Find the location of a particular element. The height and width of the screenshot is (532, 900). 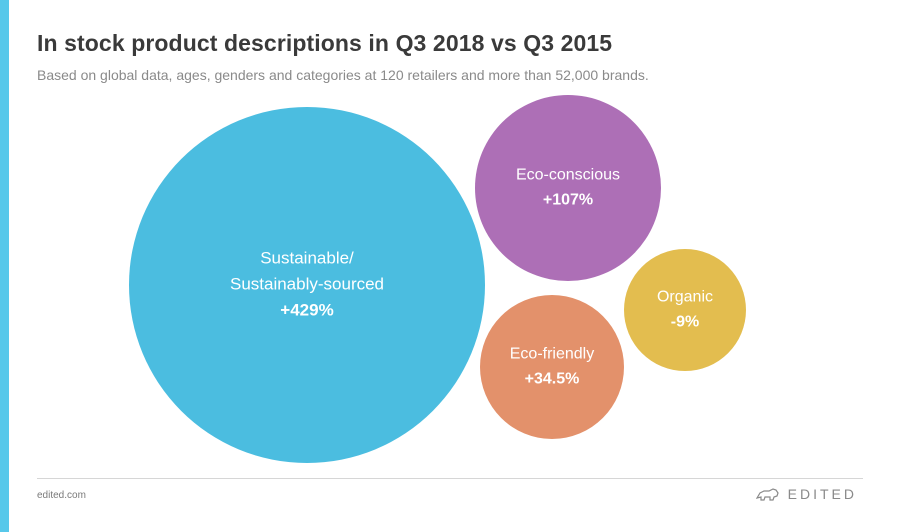

bubble-value-sustainable: +429% is located at coordinates (306, 309).